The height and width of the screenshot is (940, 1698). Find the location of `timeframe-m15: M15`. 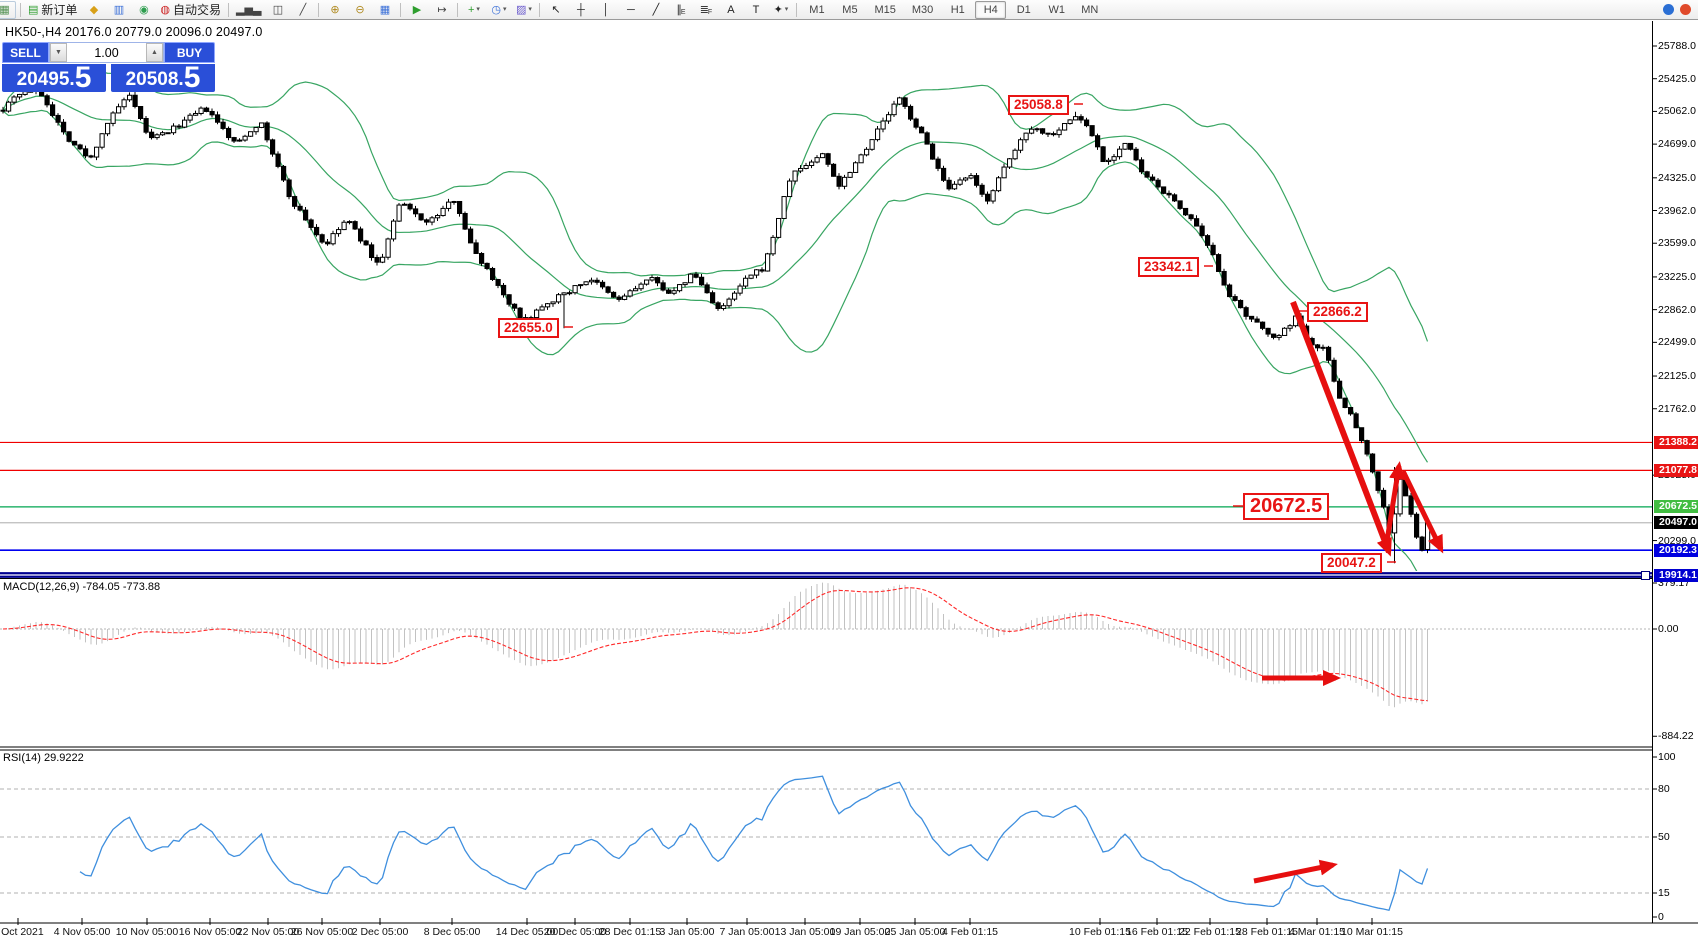

timeframe-m15: M15 is located at coordinates (885, 9).